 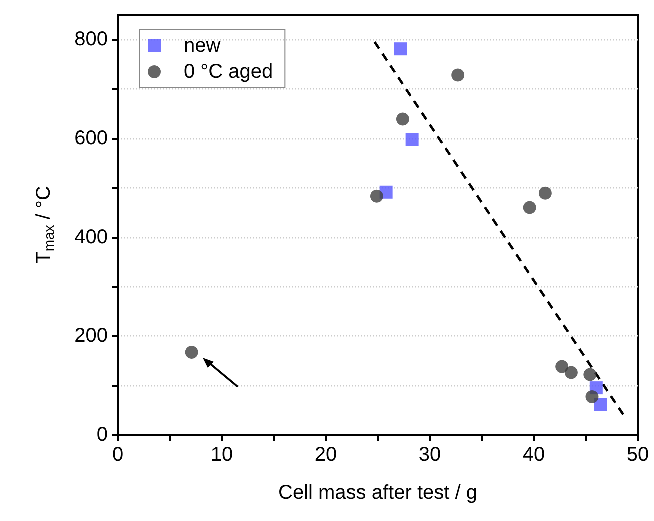 What do you see at coordinates (91, 39) in the screenshot?
I see `y-tick-label: 800` at bounding box center [91, 39].